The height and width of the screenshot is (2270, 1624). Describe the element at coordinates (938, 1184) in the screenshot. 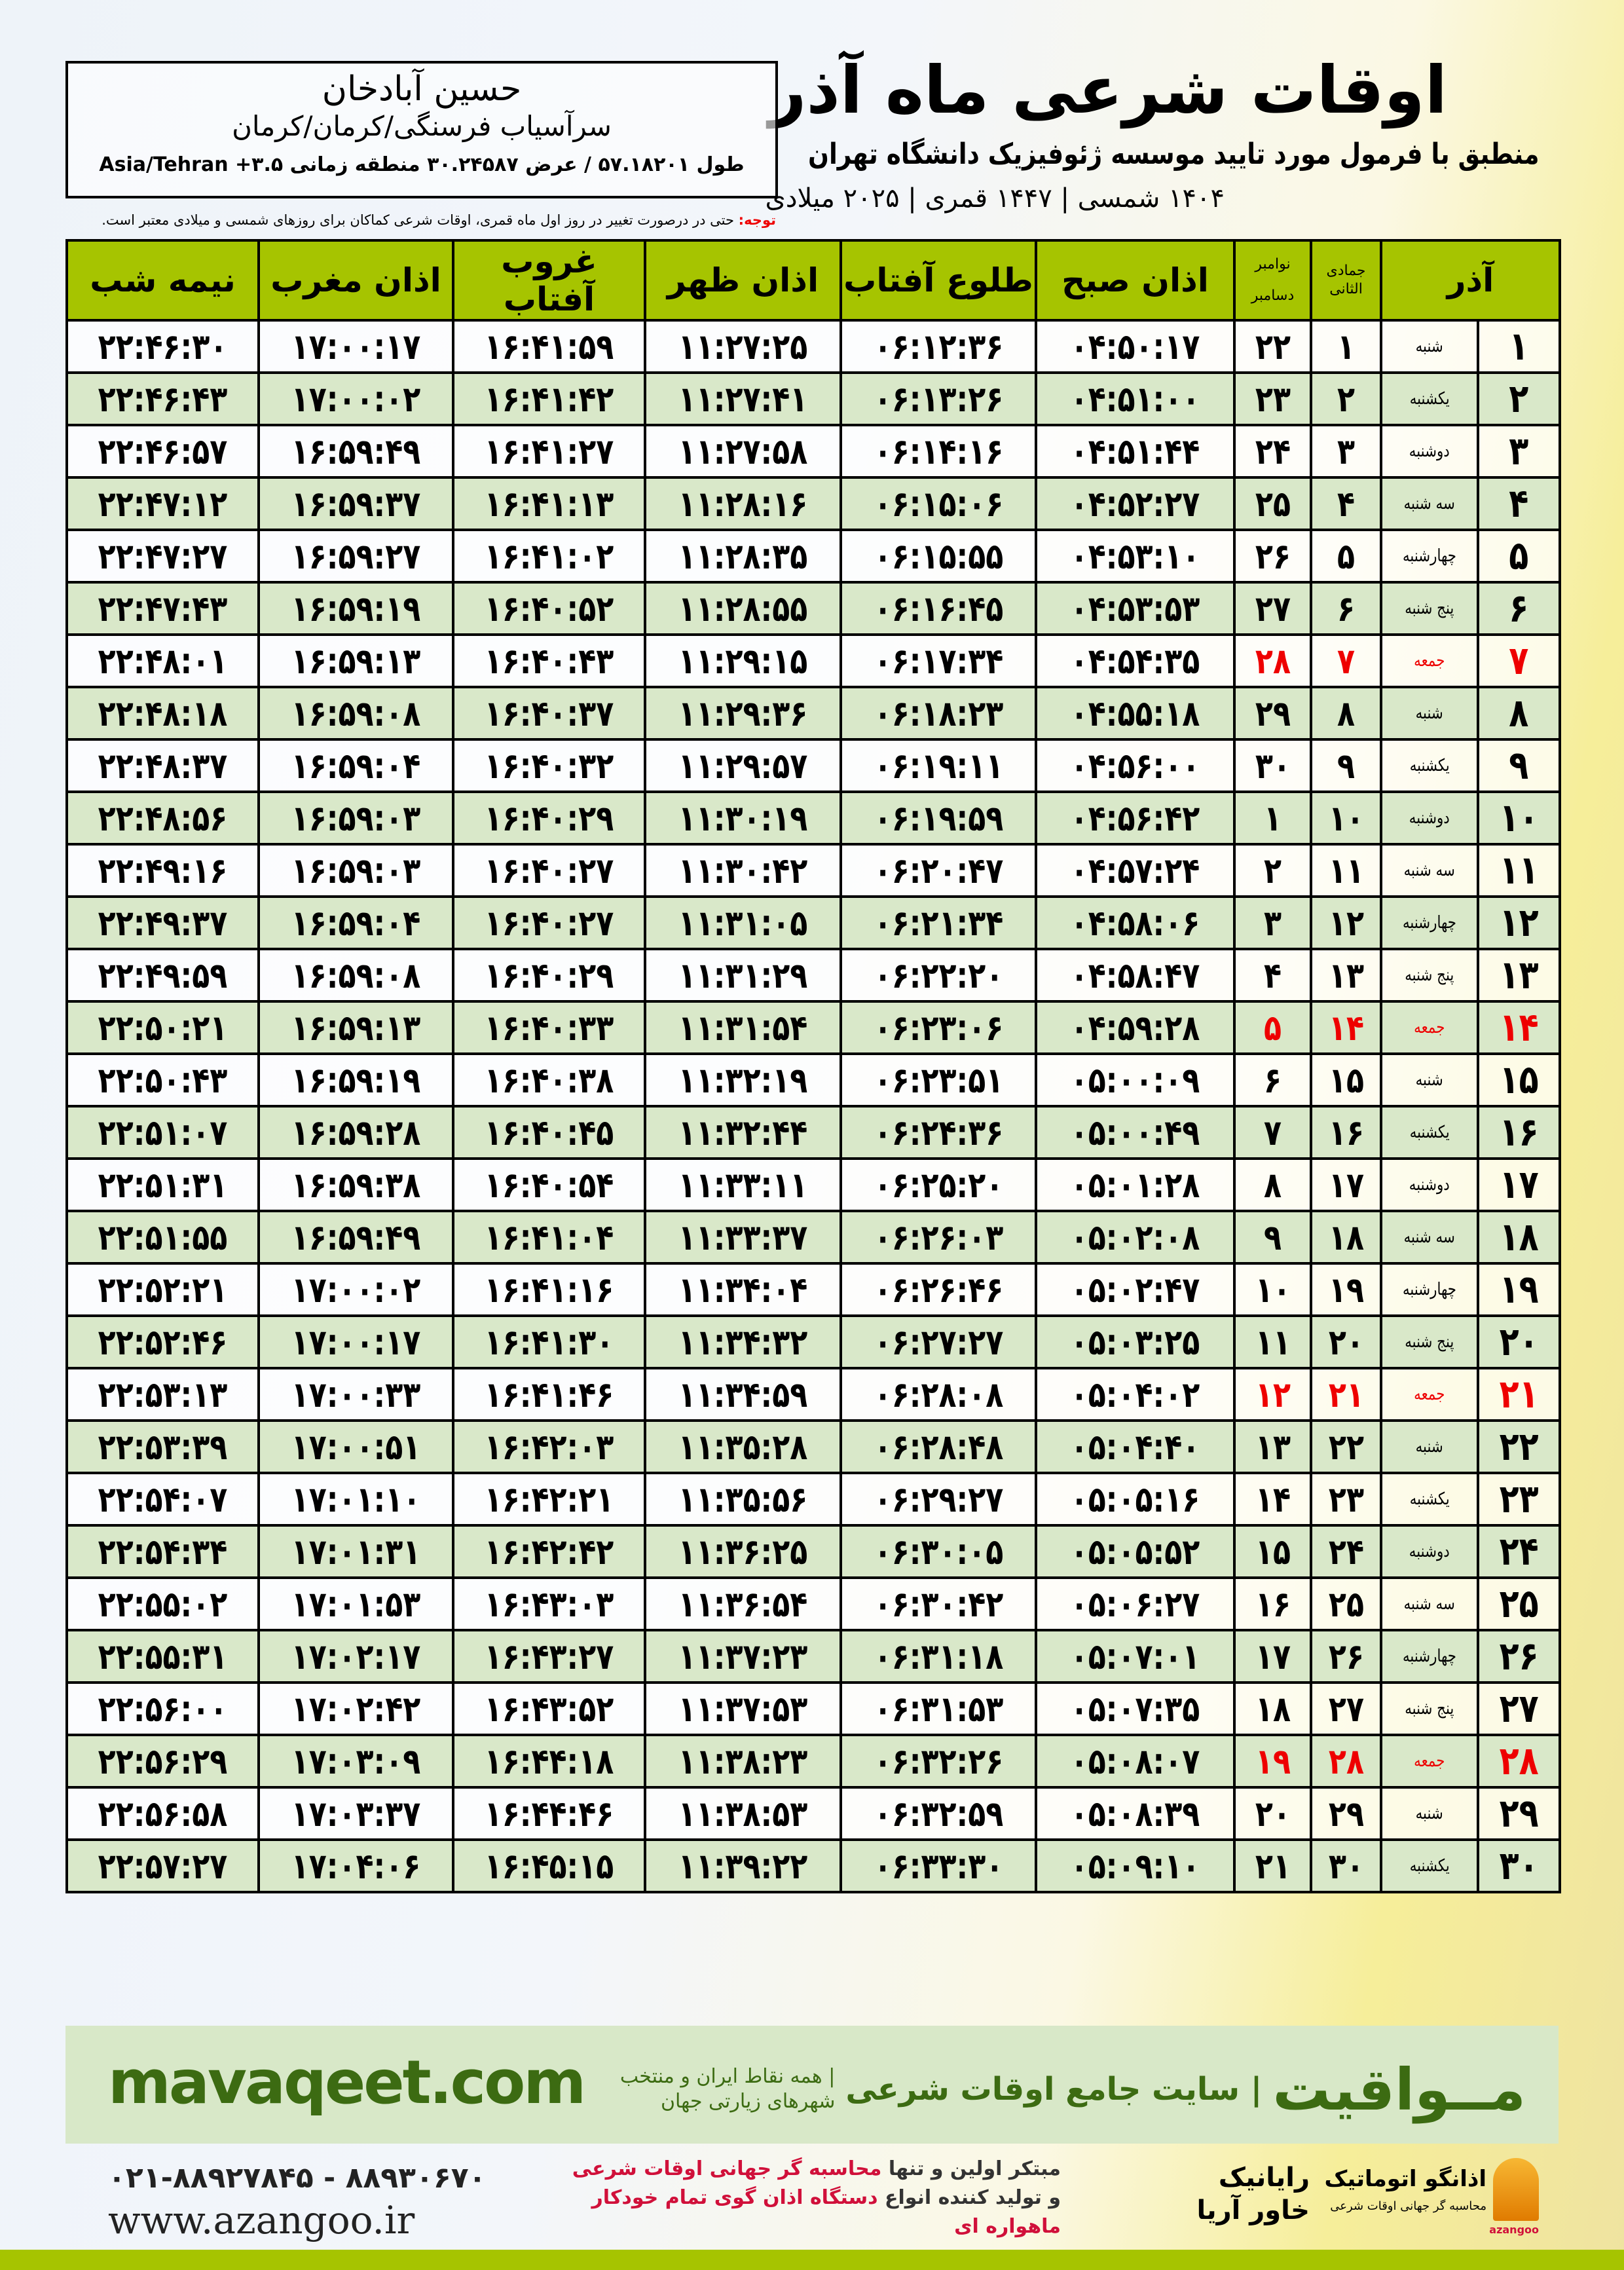

I see `cell-sunrise: ۰۶:۲۵:۲۰` at that location.